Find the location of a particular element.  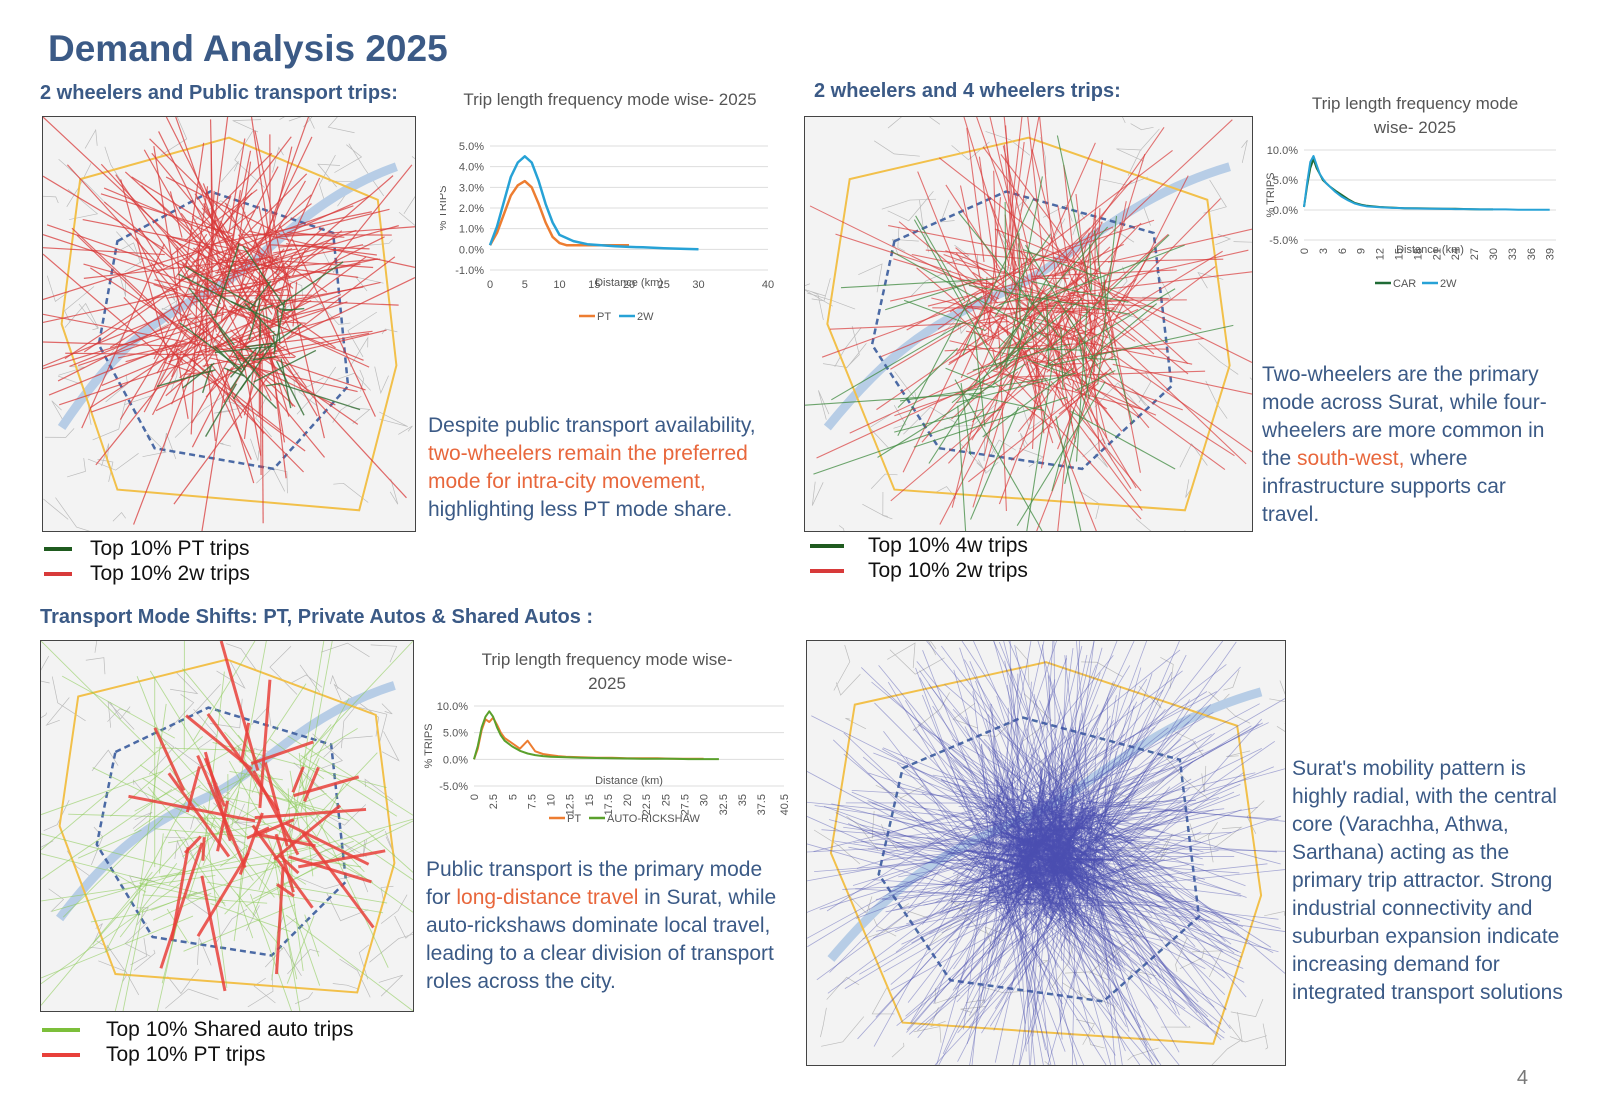

legend-item: Top 10% PT trips is located at coordinates (147, 548).